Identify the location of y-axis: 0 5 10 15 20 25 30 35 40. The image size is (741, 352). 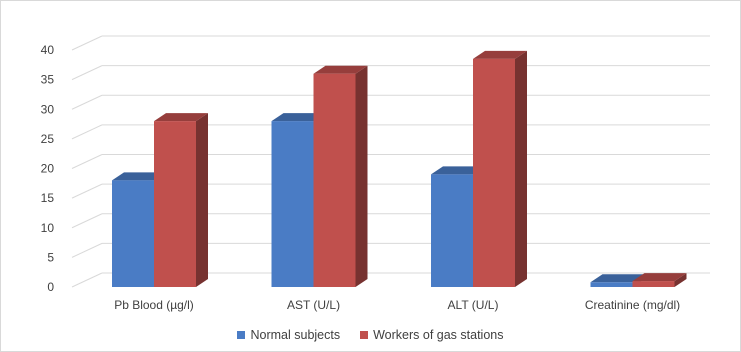
(48, 168).